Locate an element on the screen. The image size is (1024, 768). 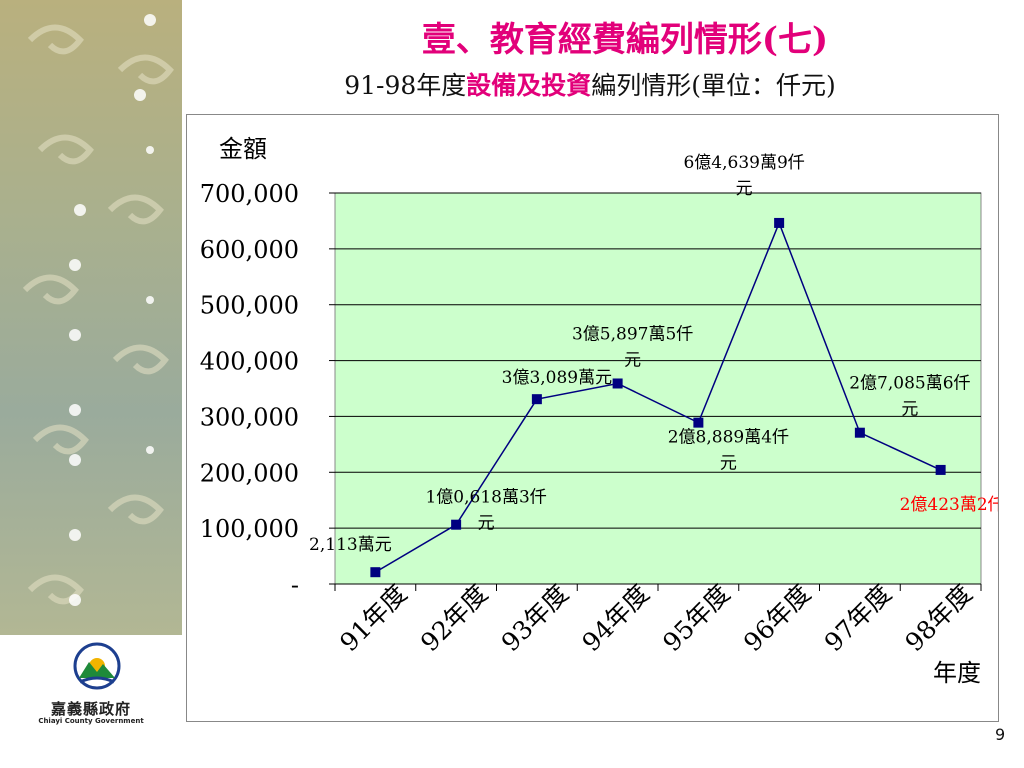
x-tick-label: 93年度 is located at coordinates (535, 618).